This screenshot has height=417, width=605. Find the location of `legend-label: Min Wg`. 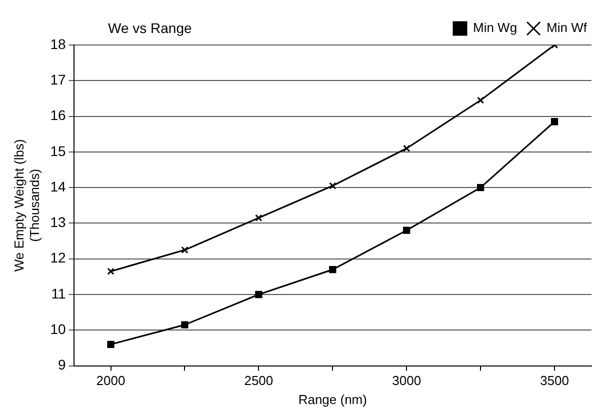

legend-label: Min Wg is located at coordinates (495, 28).